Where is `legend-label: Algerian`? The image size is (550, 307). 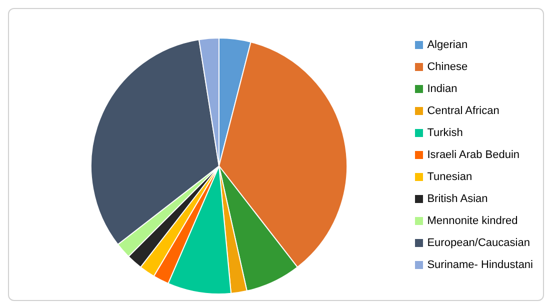
legend-label: Algerian is located at coordinates (447, 45).